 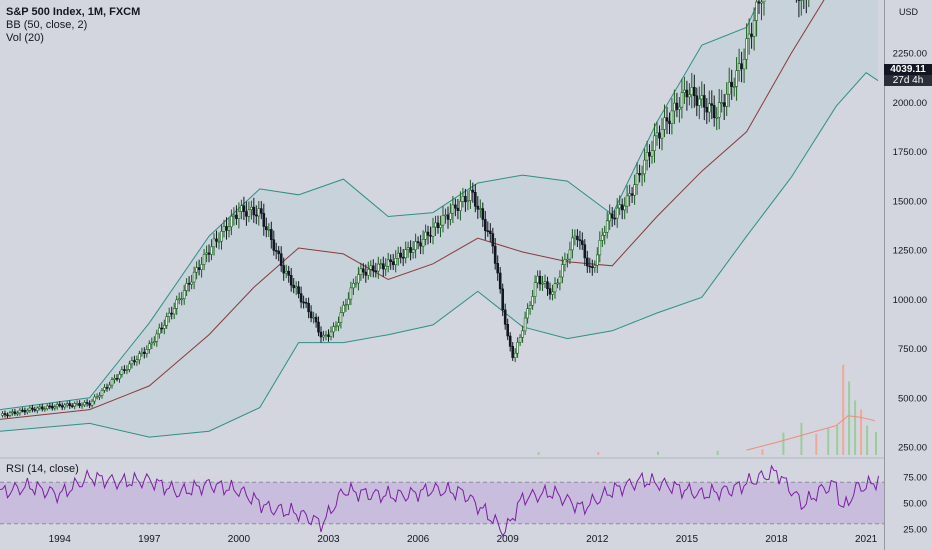 I want to click on symbol-legend: S&P 500 Index, 1M, FXCM, so click(x=73, y=12).